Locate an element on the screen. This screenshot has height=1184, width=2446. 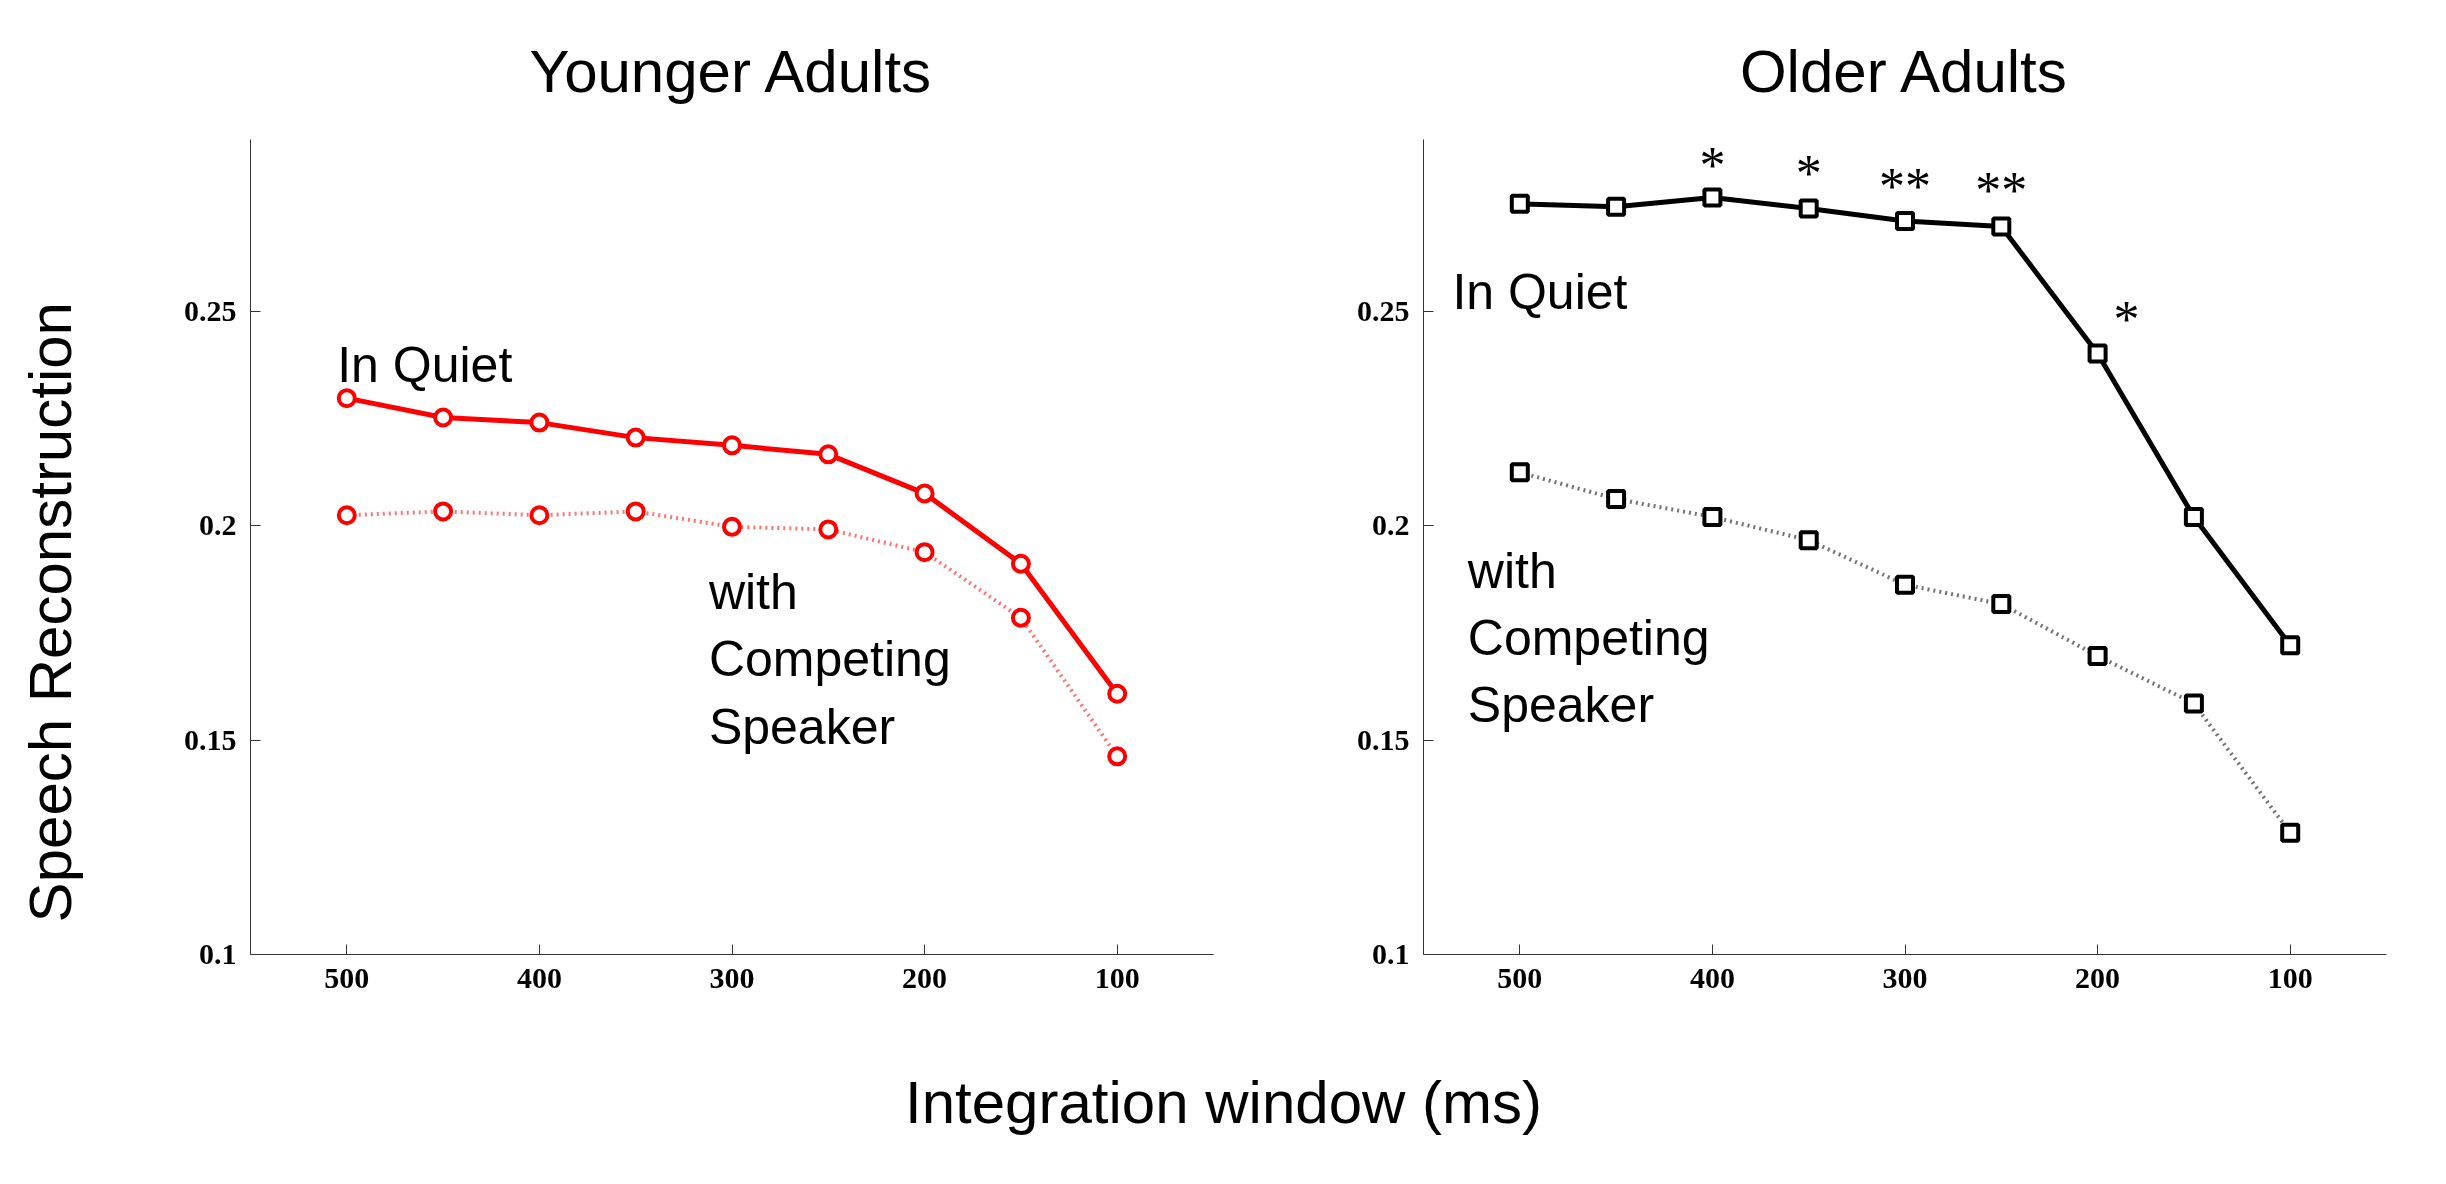
chart-title: Younger Adults is located at coordinates (730, 71).